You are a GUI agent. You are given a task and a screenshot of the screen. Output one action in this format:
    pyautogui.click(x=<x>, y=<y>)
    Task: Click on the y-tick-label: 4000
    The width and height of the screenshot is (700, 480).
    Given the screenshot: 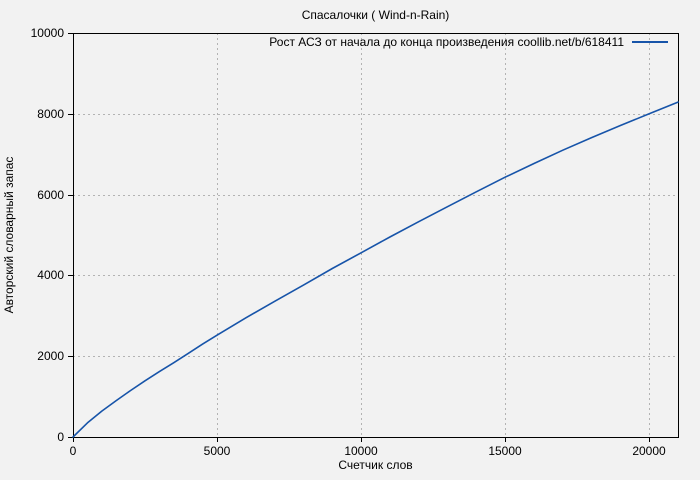 What is the action you would take?
    pyautogui.click(x=50, y=275)
    